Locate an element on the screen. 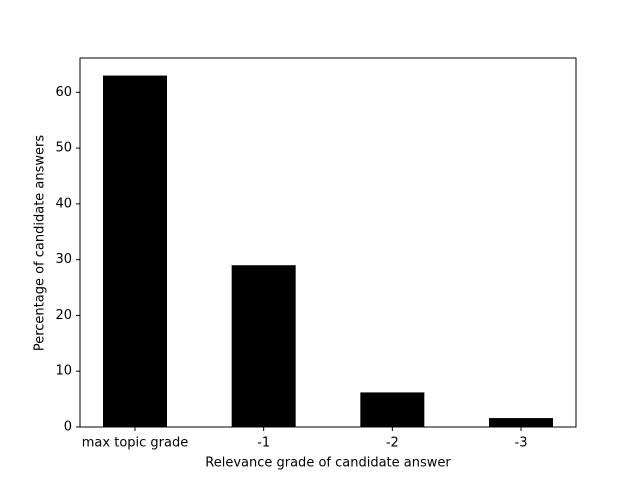  y-tick-label: 60 is located at coordinates (63, 92).